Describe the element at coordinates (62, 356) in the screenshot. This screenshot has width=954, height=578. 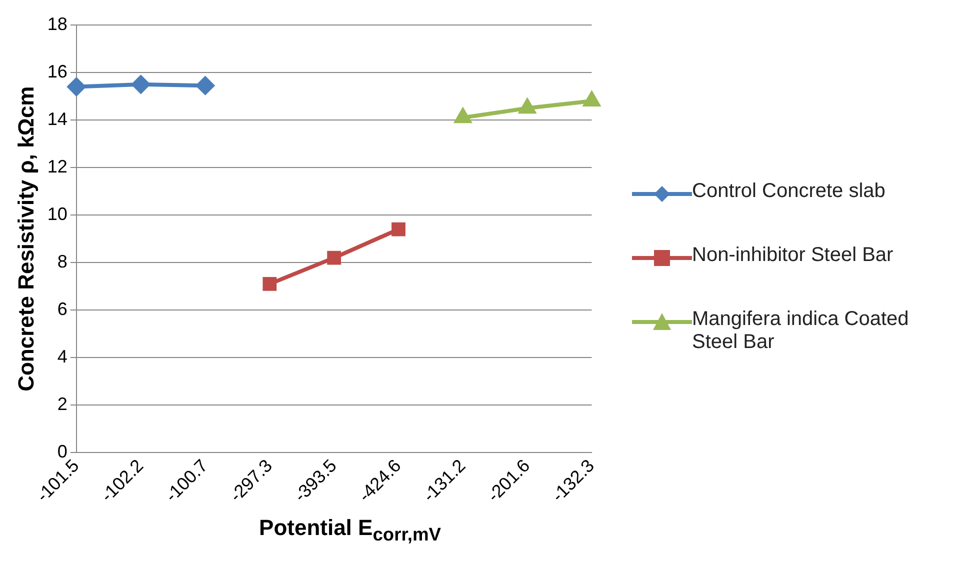
I see `y-tick-label: 4` at that location.